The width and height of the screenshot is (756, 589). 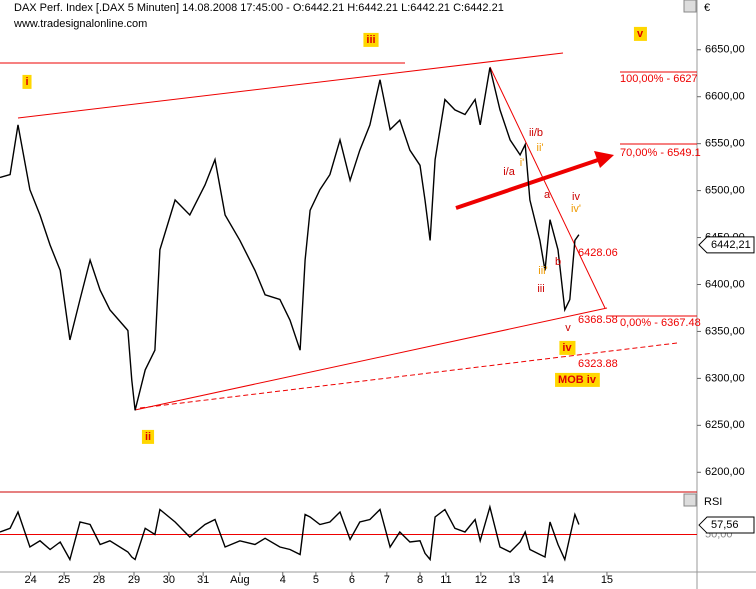 I want to click on x-tick-label: 6, so click(x=352, y=580).